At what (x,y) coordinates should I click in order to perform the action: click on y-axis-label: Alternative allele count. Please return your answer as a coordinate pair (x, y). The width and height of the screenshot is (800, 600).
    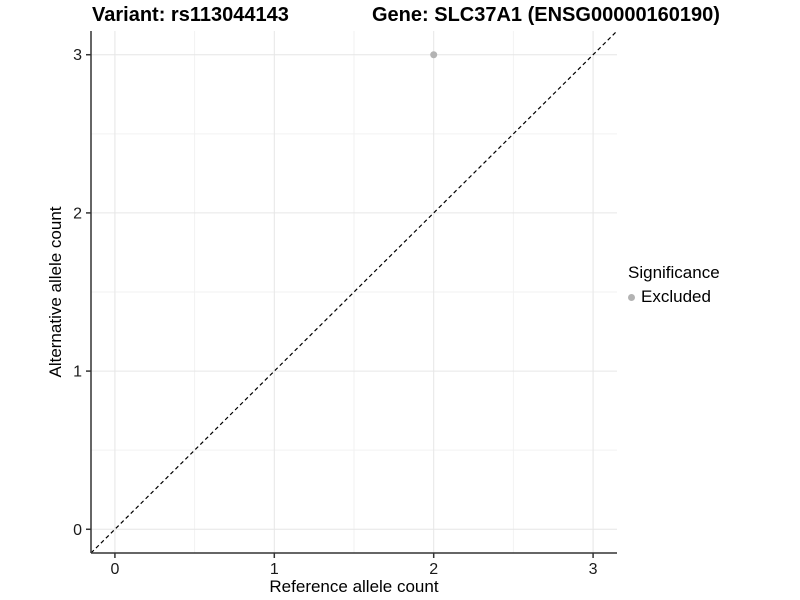
    Looking at the image, I should click on (55, 292).